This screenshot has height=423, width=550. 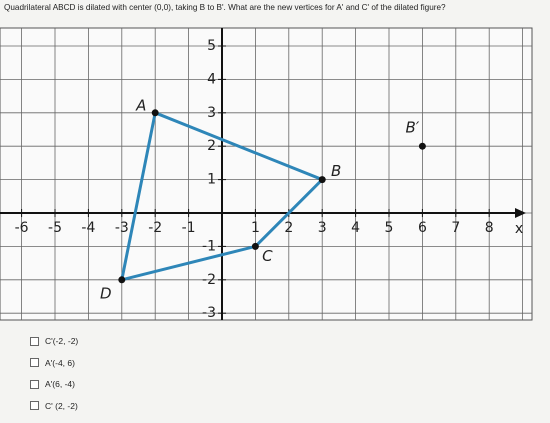 What do you see at coordinates (520, 213) in the screenshot?
I see `x-axis-arrow` at bounding box center [520, 213].